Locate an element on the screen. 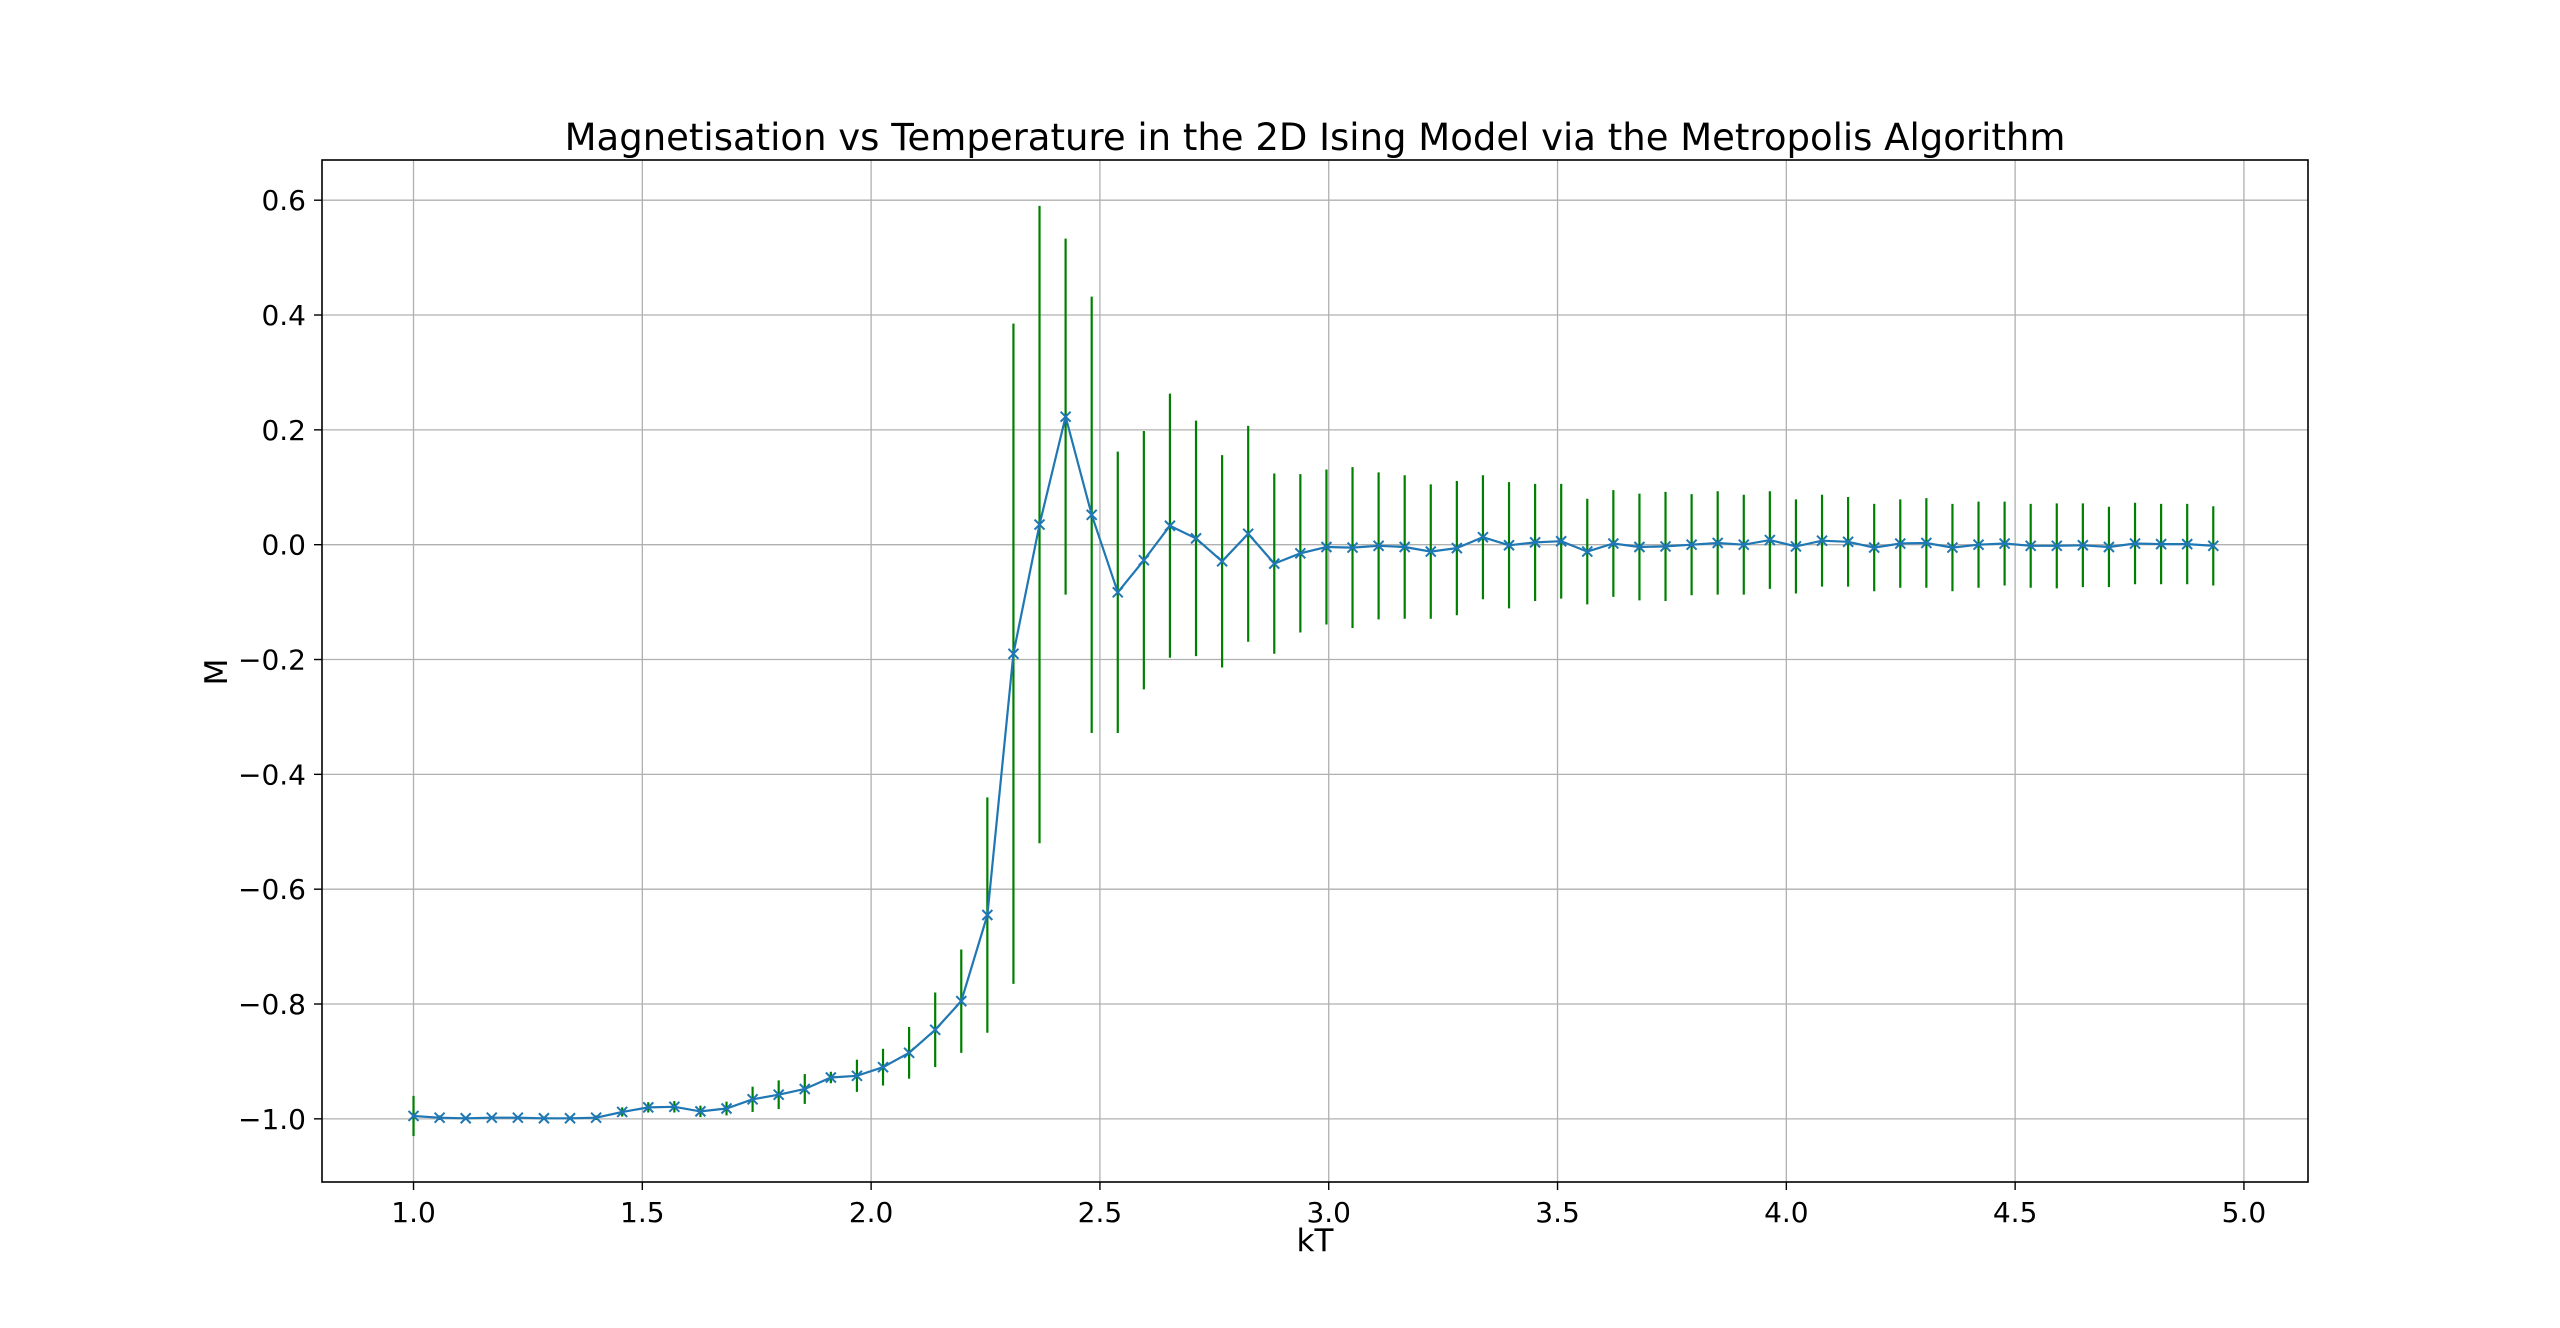  y-tick-label: −0.4 is located at coordinates (272, 774).